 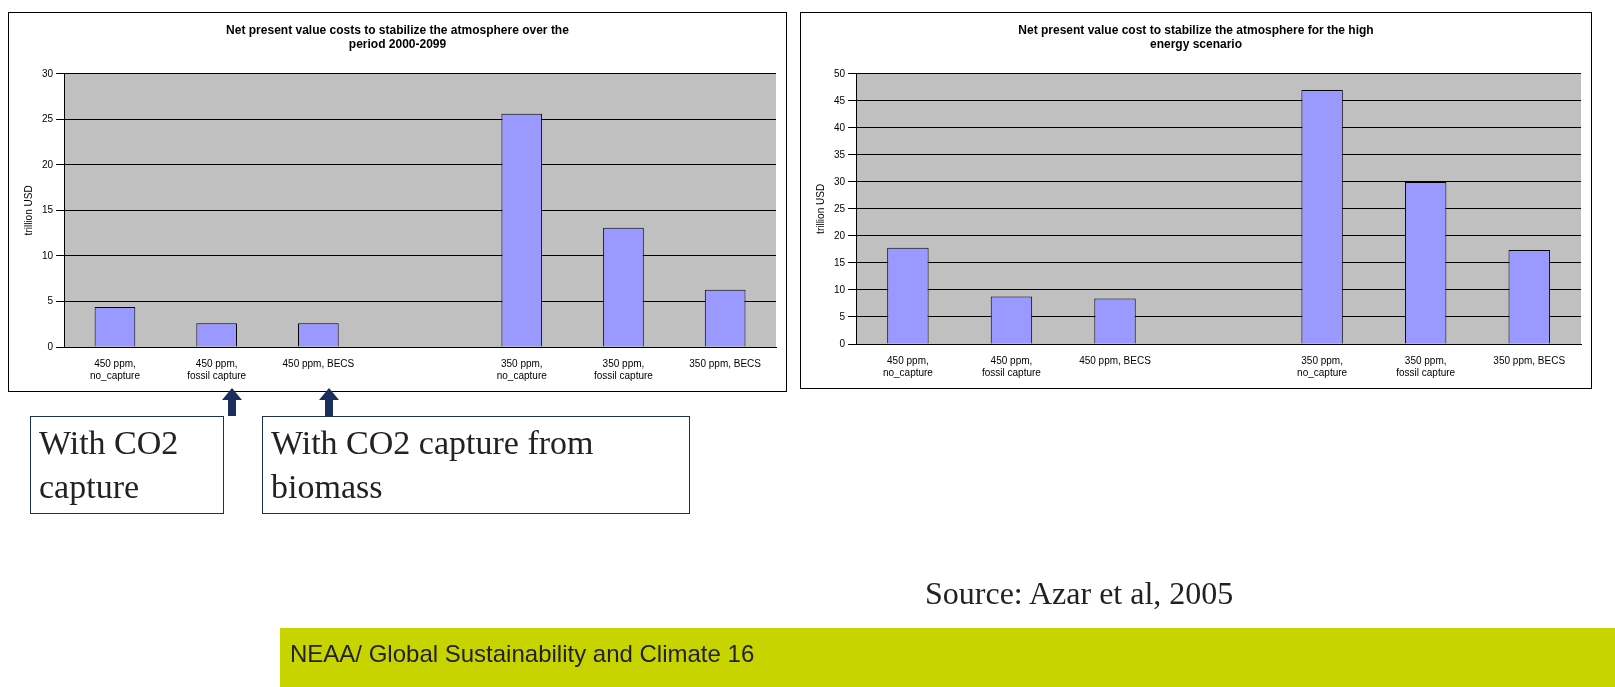 I want to click on text: With CO2 capture from biomass, so click(x=476, y=465).